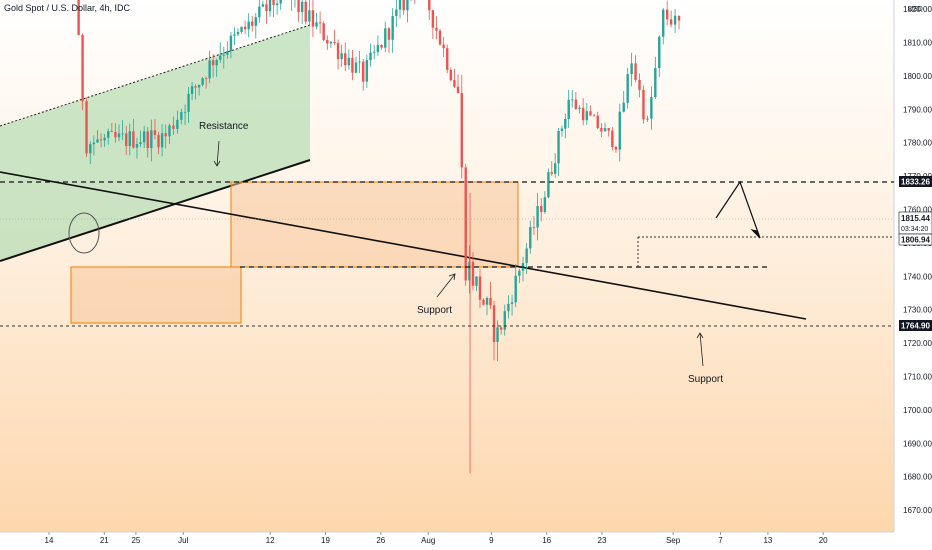 The width and height of the screenshot is (932, 550). Describe the element at coordinates (720, 540) in the screenshot. I see `x-tick-label: 7` at that location.